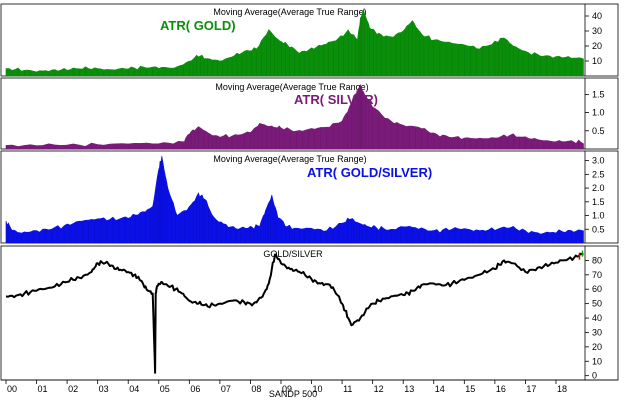 This screenshot has width=624, height=400. What do you see at coordinates (598, 174) in the screenshot?
I see `panel-atr-ratio-y-tick-label: 2.5` at bounding box center [598, 174].